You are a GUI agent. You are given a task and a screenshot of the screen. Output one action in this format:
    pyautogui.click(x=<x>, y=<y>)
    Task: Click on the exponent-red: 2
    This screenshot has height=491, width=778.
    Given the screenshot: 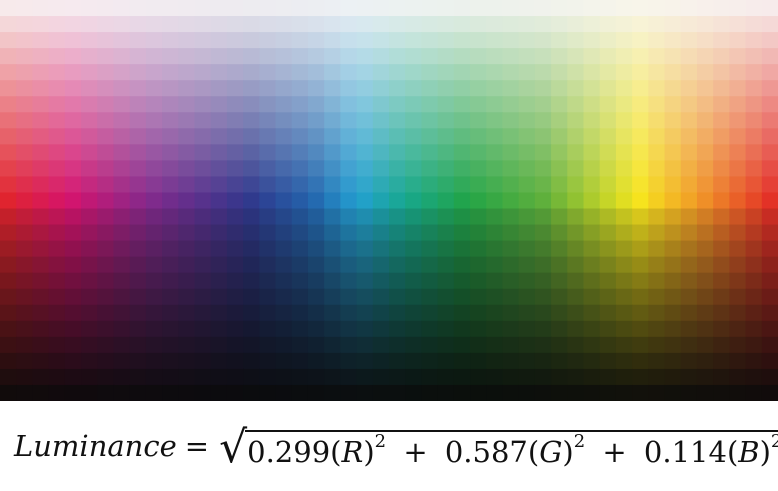 What is the action you would take?
    pyautogui.click(x=380, y=441)
    